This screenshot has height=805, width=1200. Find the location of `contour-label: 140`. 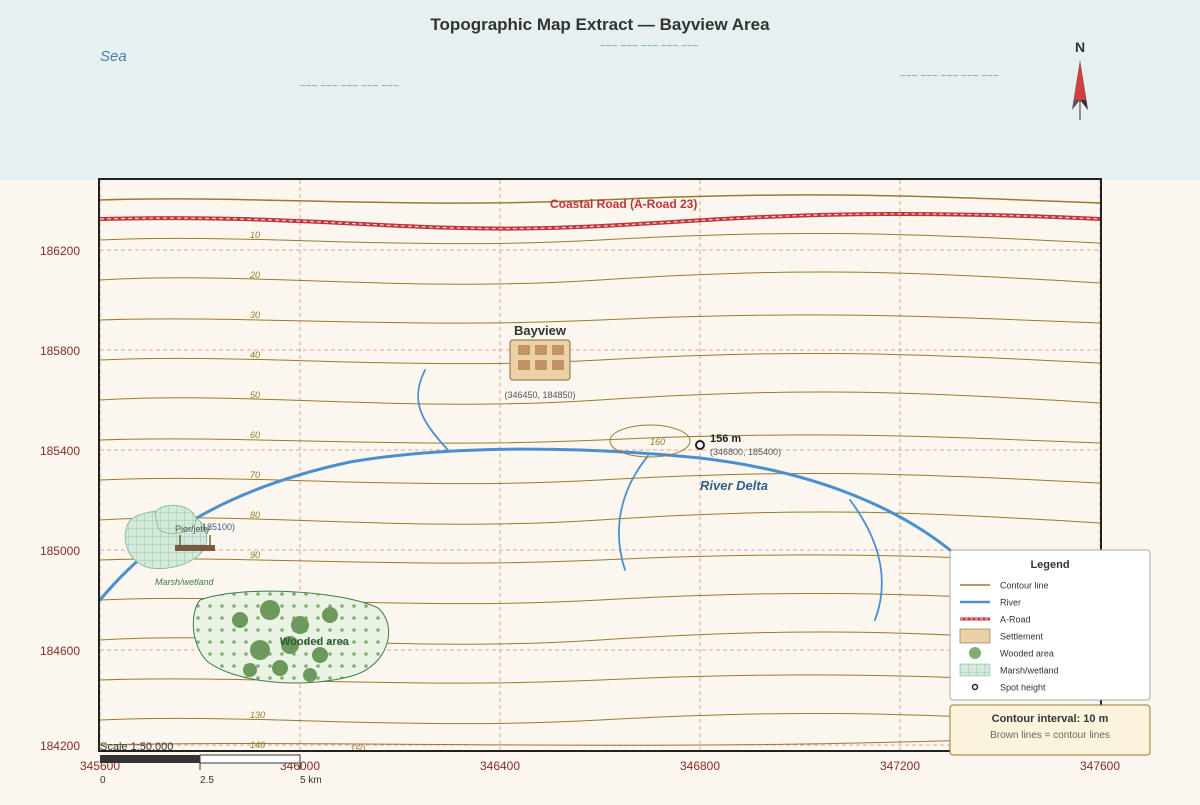

contour-label: 140 is located at coordinates (257, 745).